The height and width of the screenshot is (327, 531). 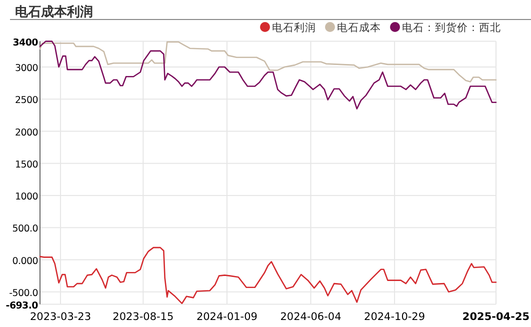 What do you see at coordinates (54, 12) in the screenshot?
I see `chart-title: 电石成本利润` at bounding box center [54, 12].